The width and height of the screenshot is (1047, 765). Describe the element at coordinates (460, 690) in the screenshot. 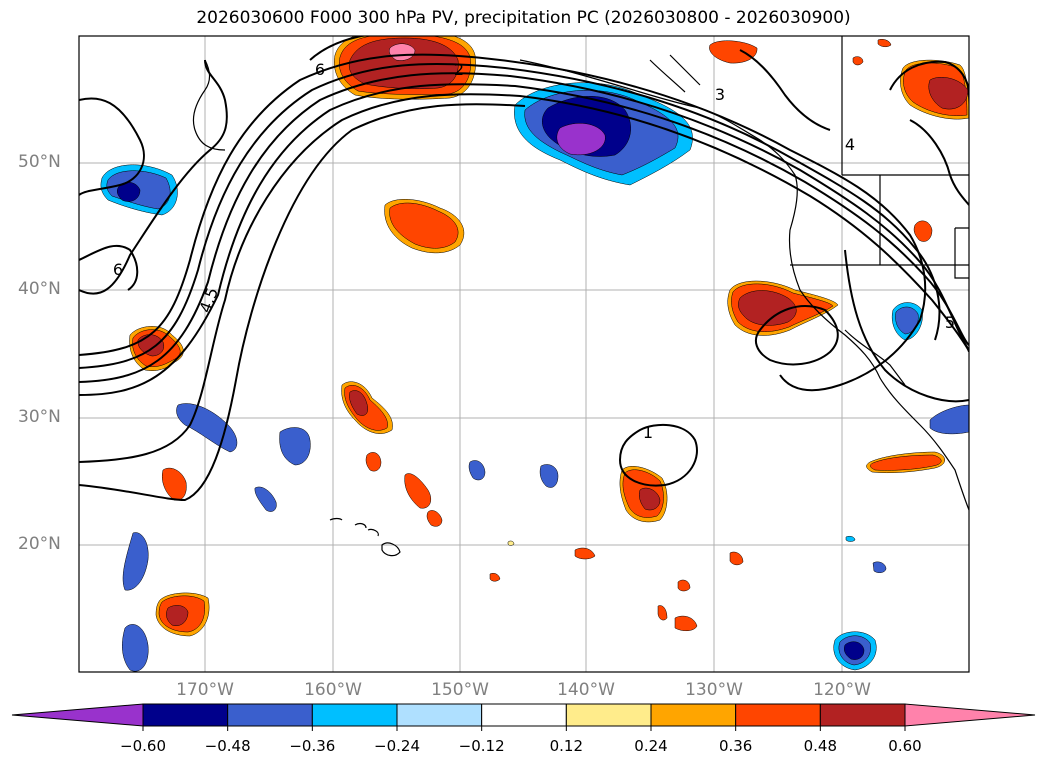

I see `lon-label-150w: 150°W` at that location.